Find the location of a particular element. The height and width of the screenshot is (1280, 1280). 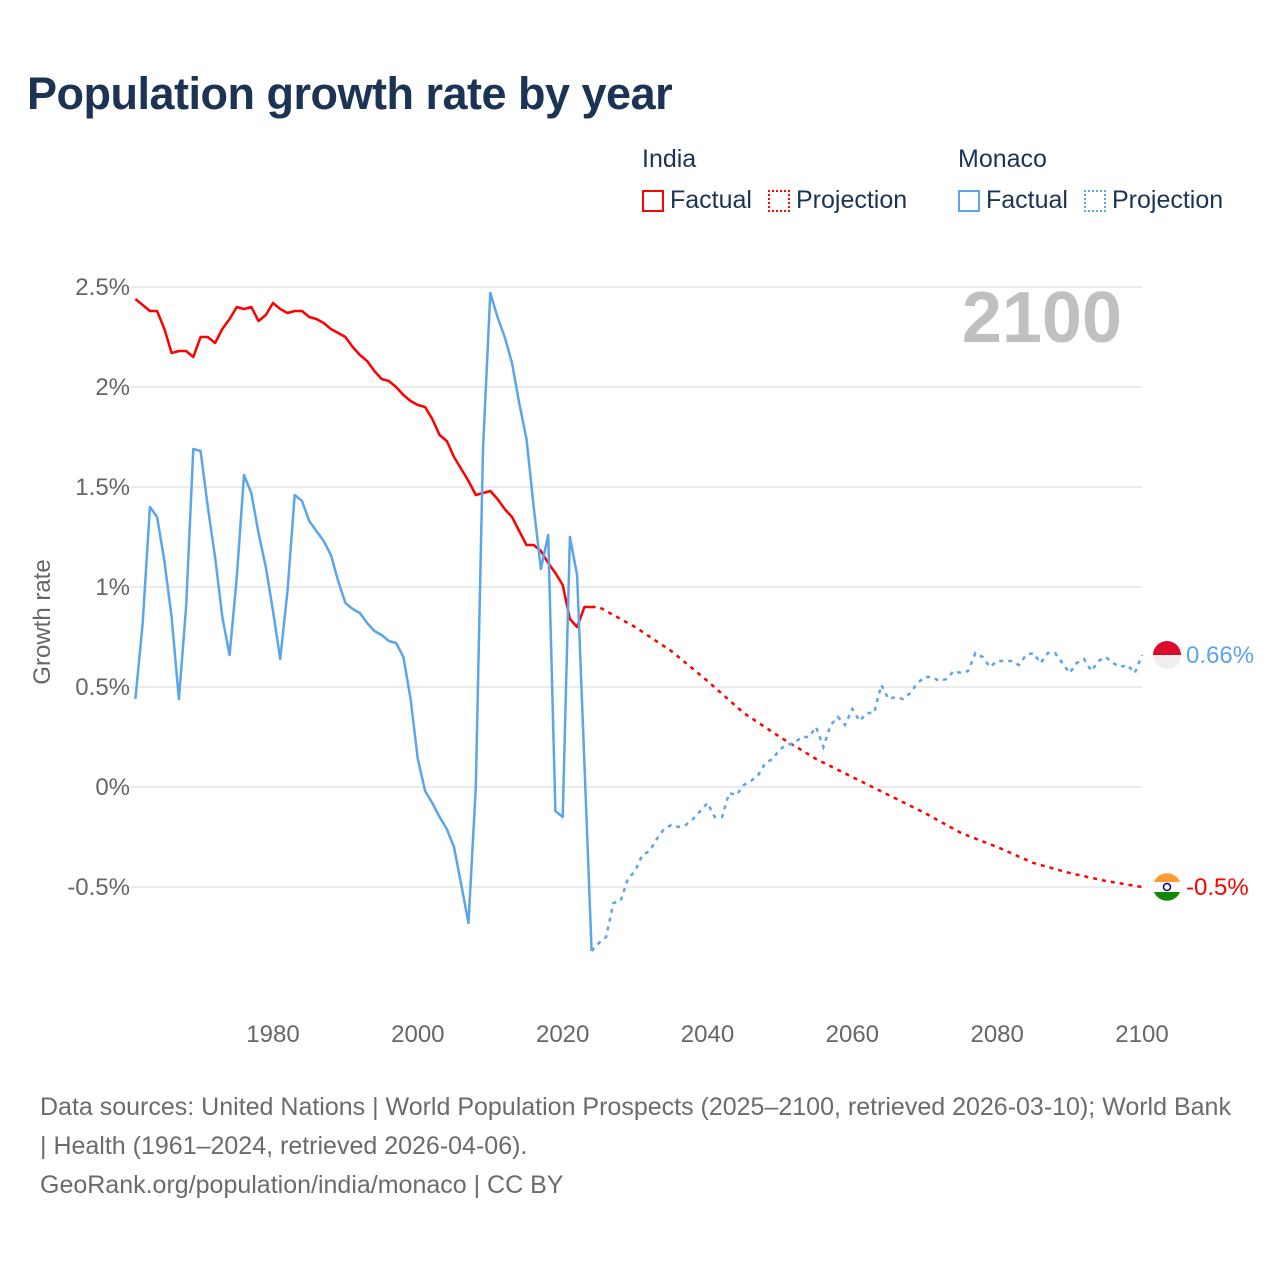

legend-india-projection: Projection is located at coordinates (837, 200).